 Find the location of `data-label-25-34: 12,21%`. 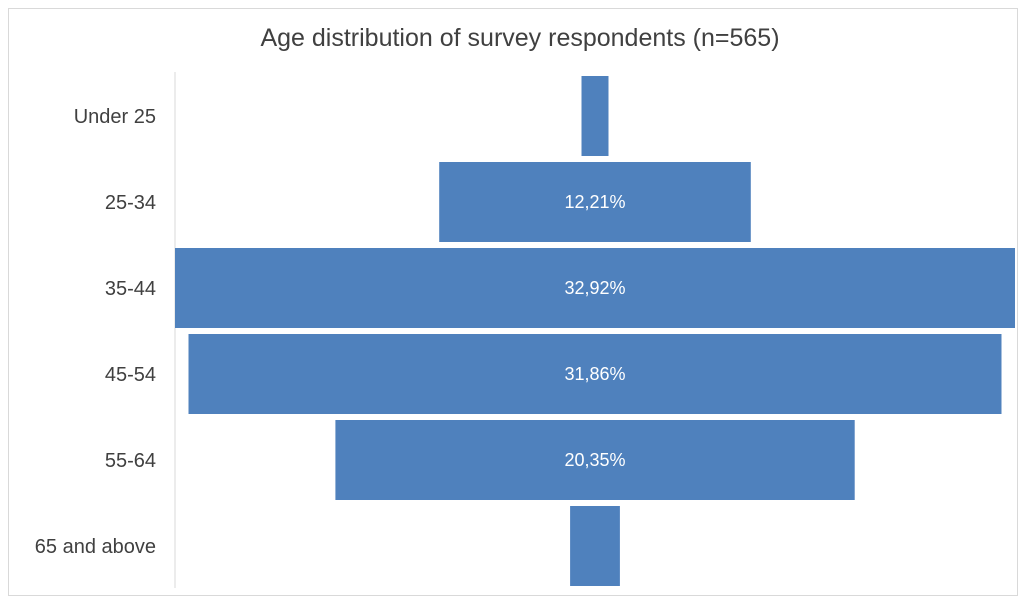

data-label-25-34: 12,21% is located at coordinates (594, 202).